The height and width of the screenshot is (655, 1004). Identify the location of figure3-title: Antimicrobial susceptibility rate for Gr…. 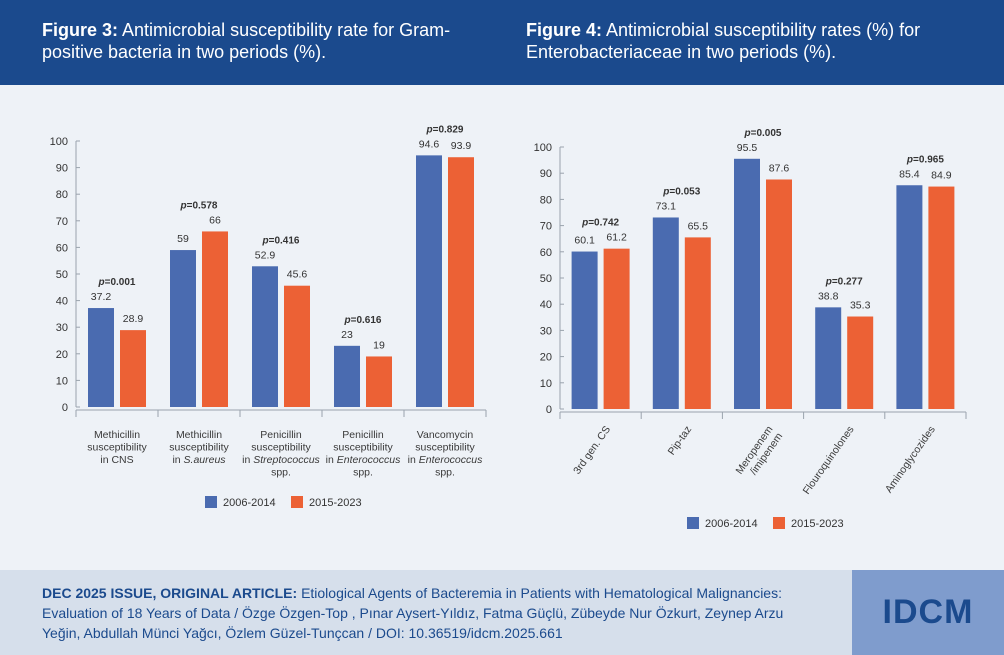
(246, 41).